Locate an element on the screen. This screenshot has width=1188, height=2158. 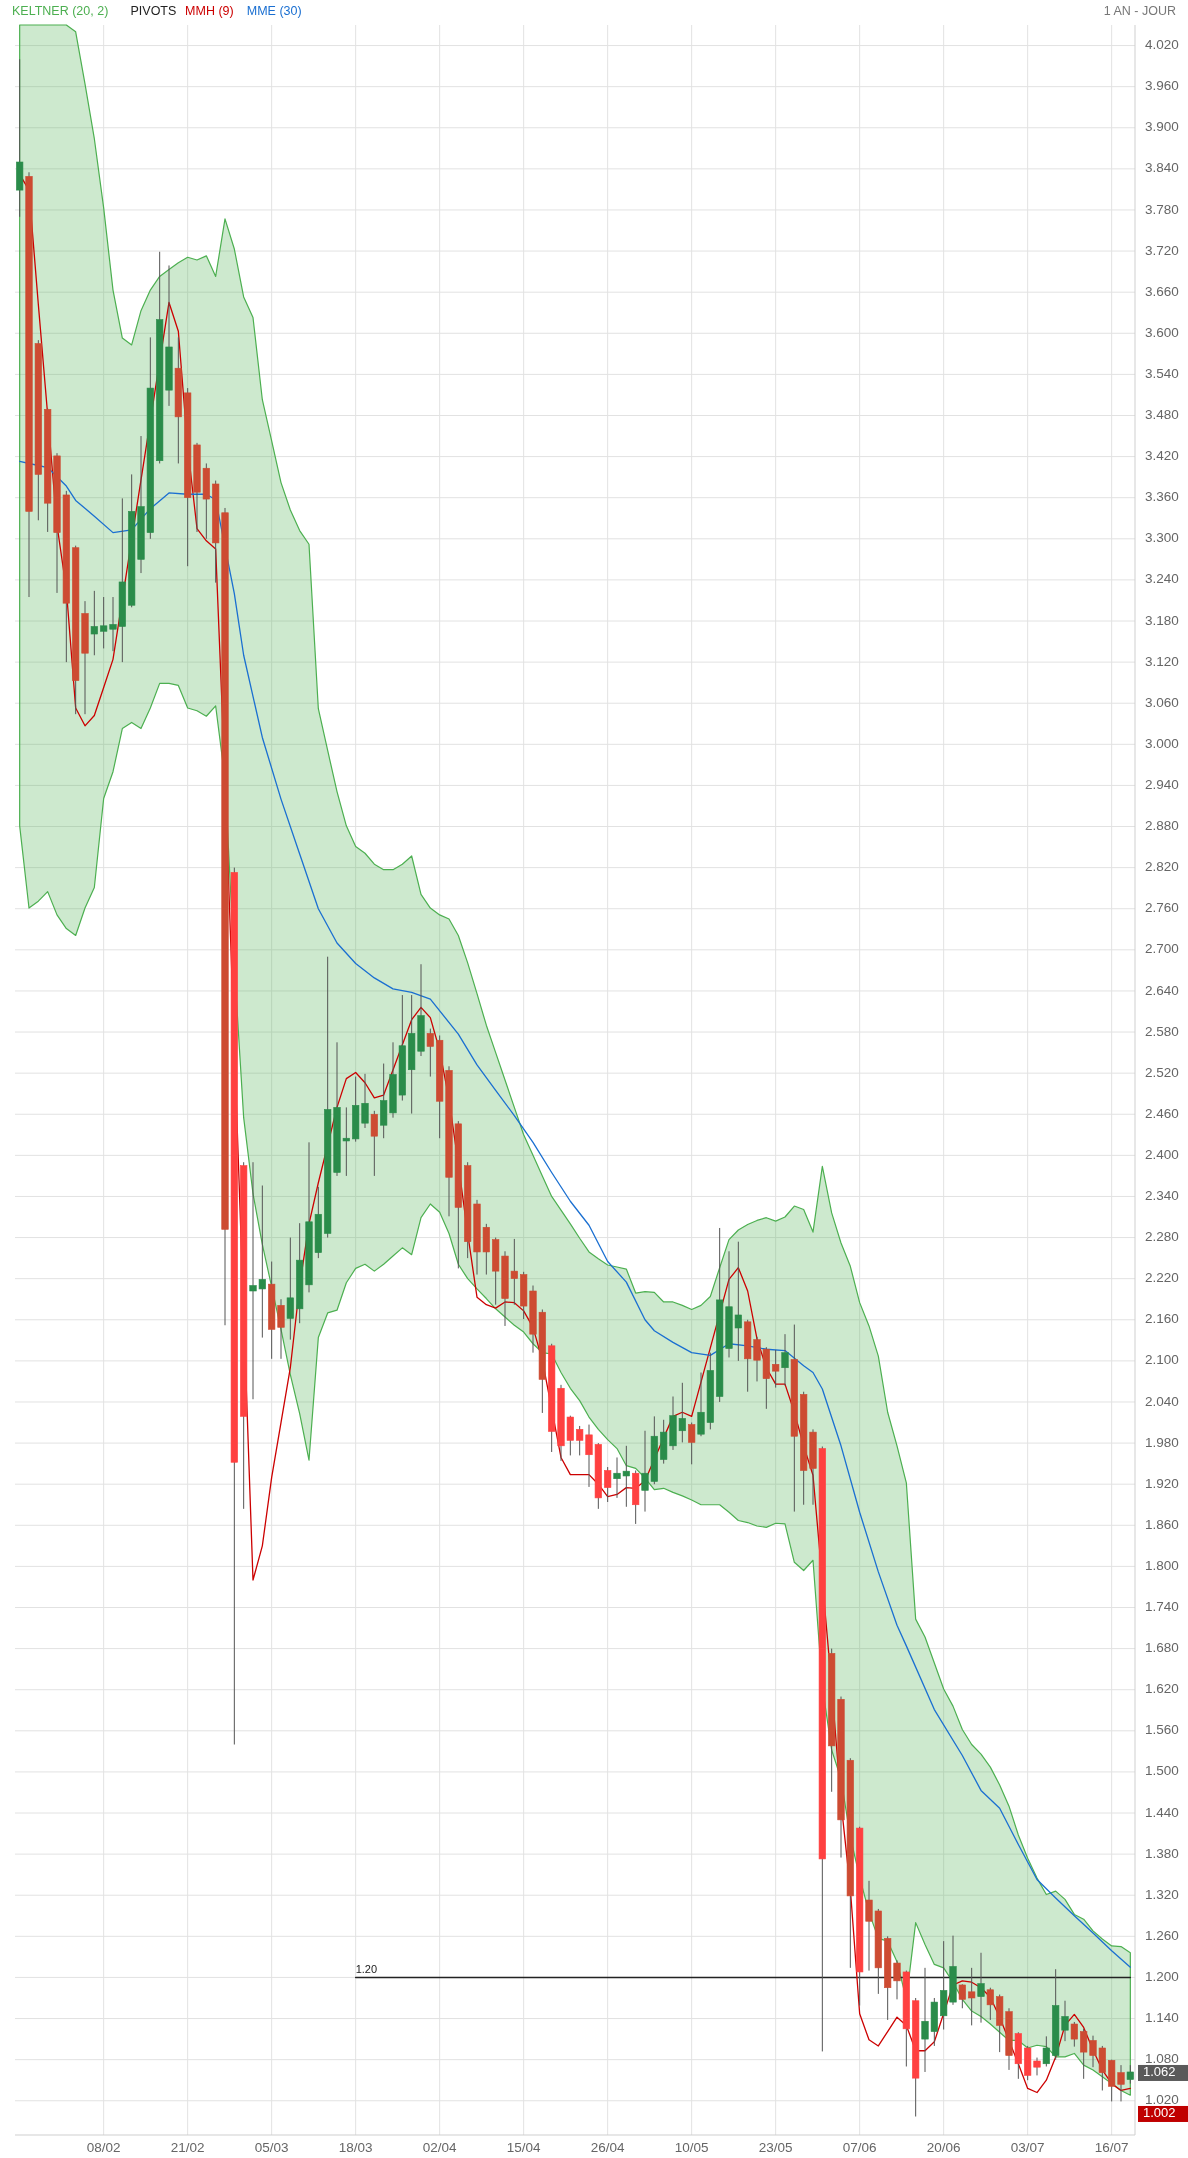
text: MMH (9) is located at coordinates (209, 11).